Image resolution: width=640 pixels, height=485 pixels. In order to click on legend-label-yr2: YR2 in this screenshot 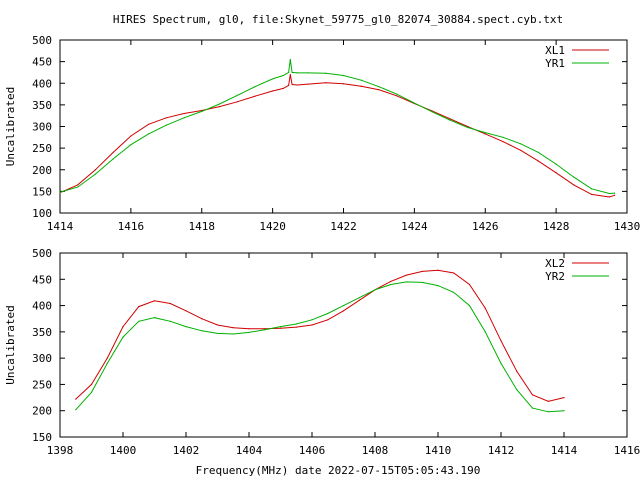, I will do `click(555, 276)`.